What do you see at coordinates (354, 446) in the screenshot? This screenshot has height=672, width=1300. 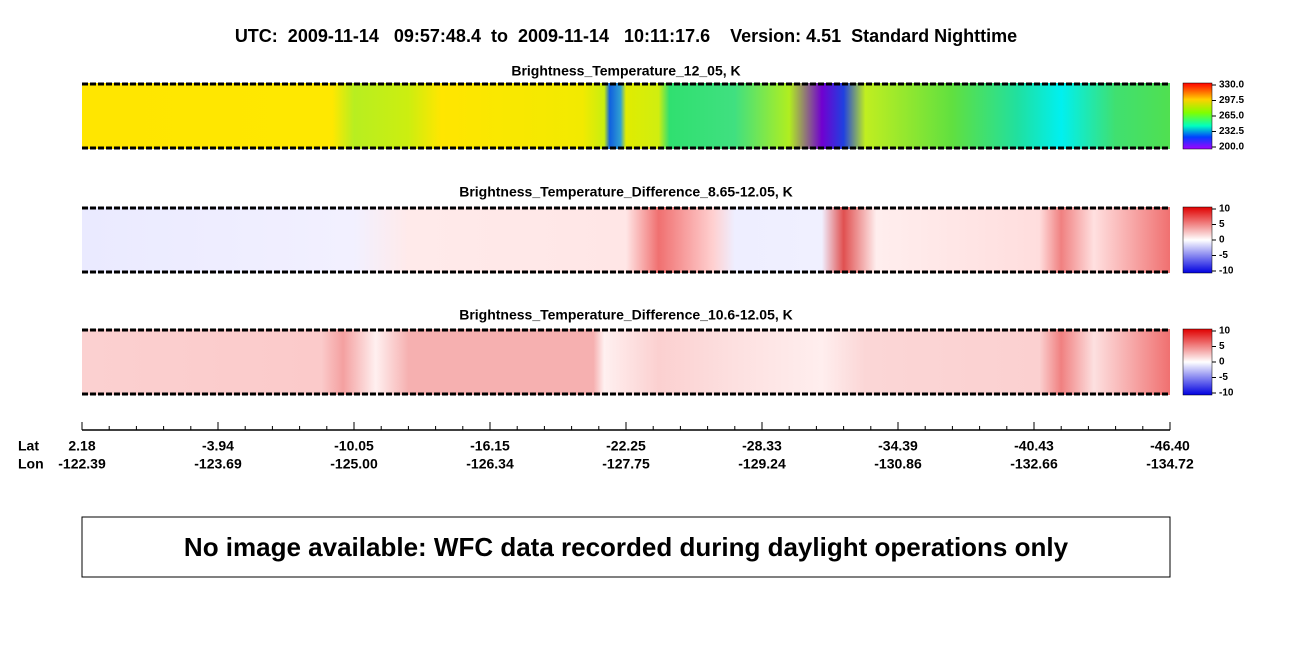 I see `lat-value: -10.05` at bounding box center [354, 446].